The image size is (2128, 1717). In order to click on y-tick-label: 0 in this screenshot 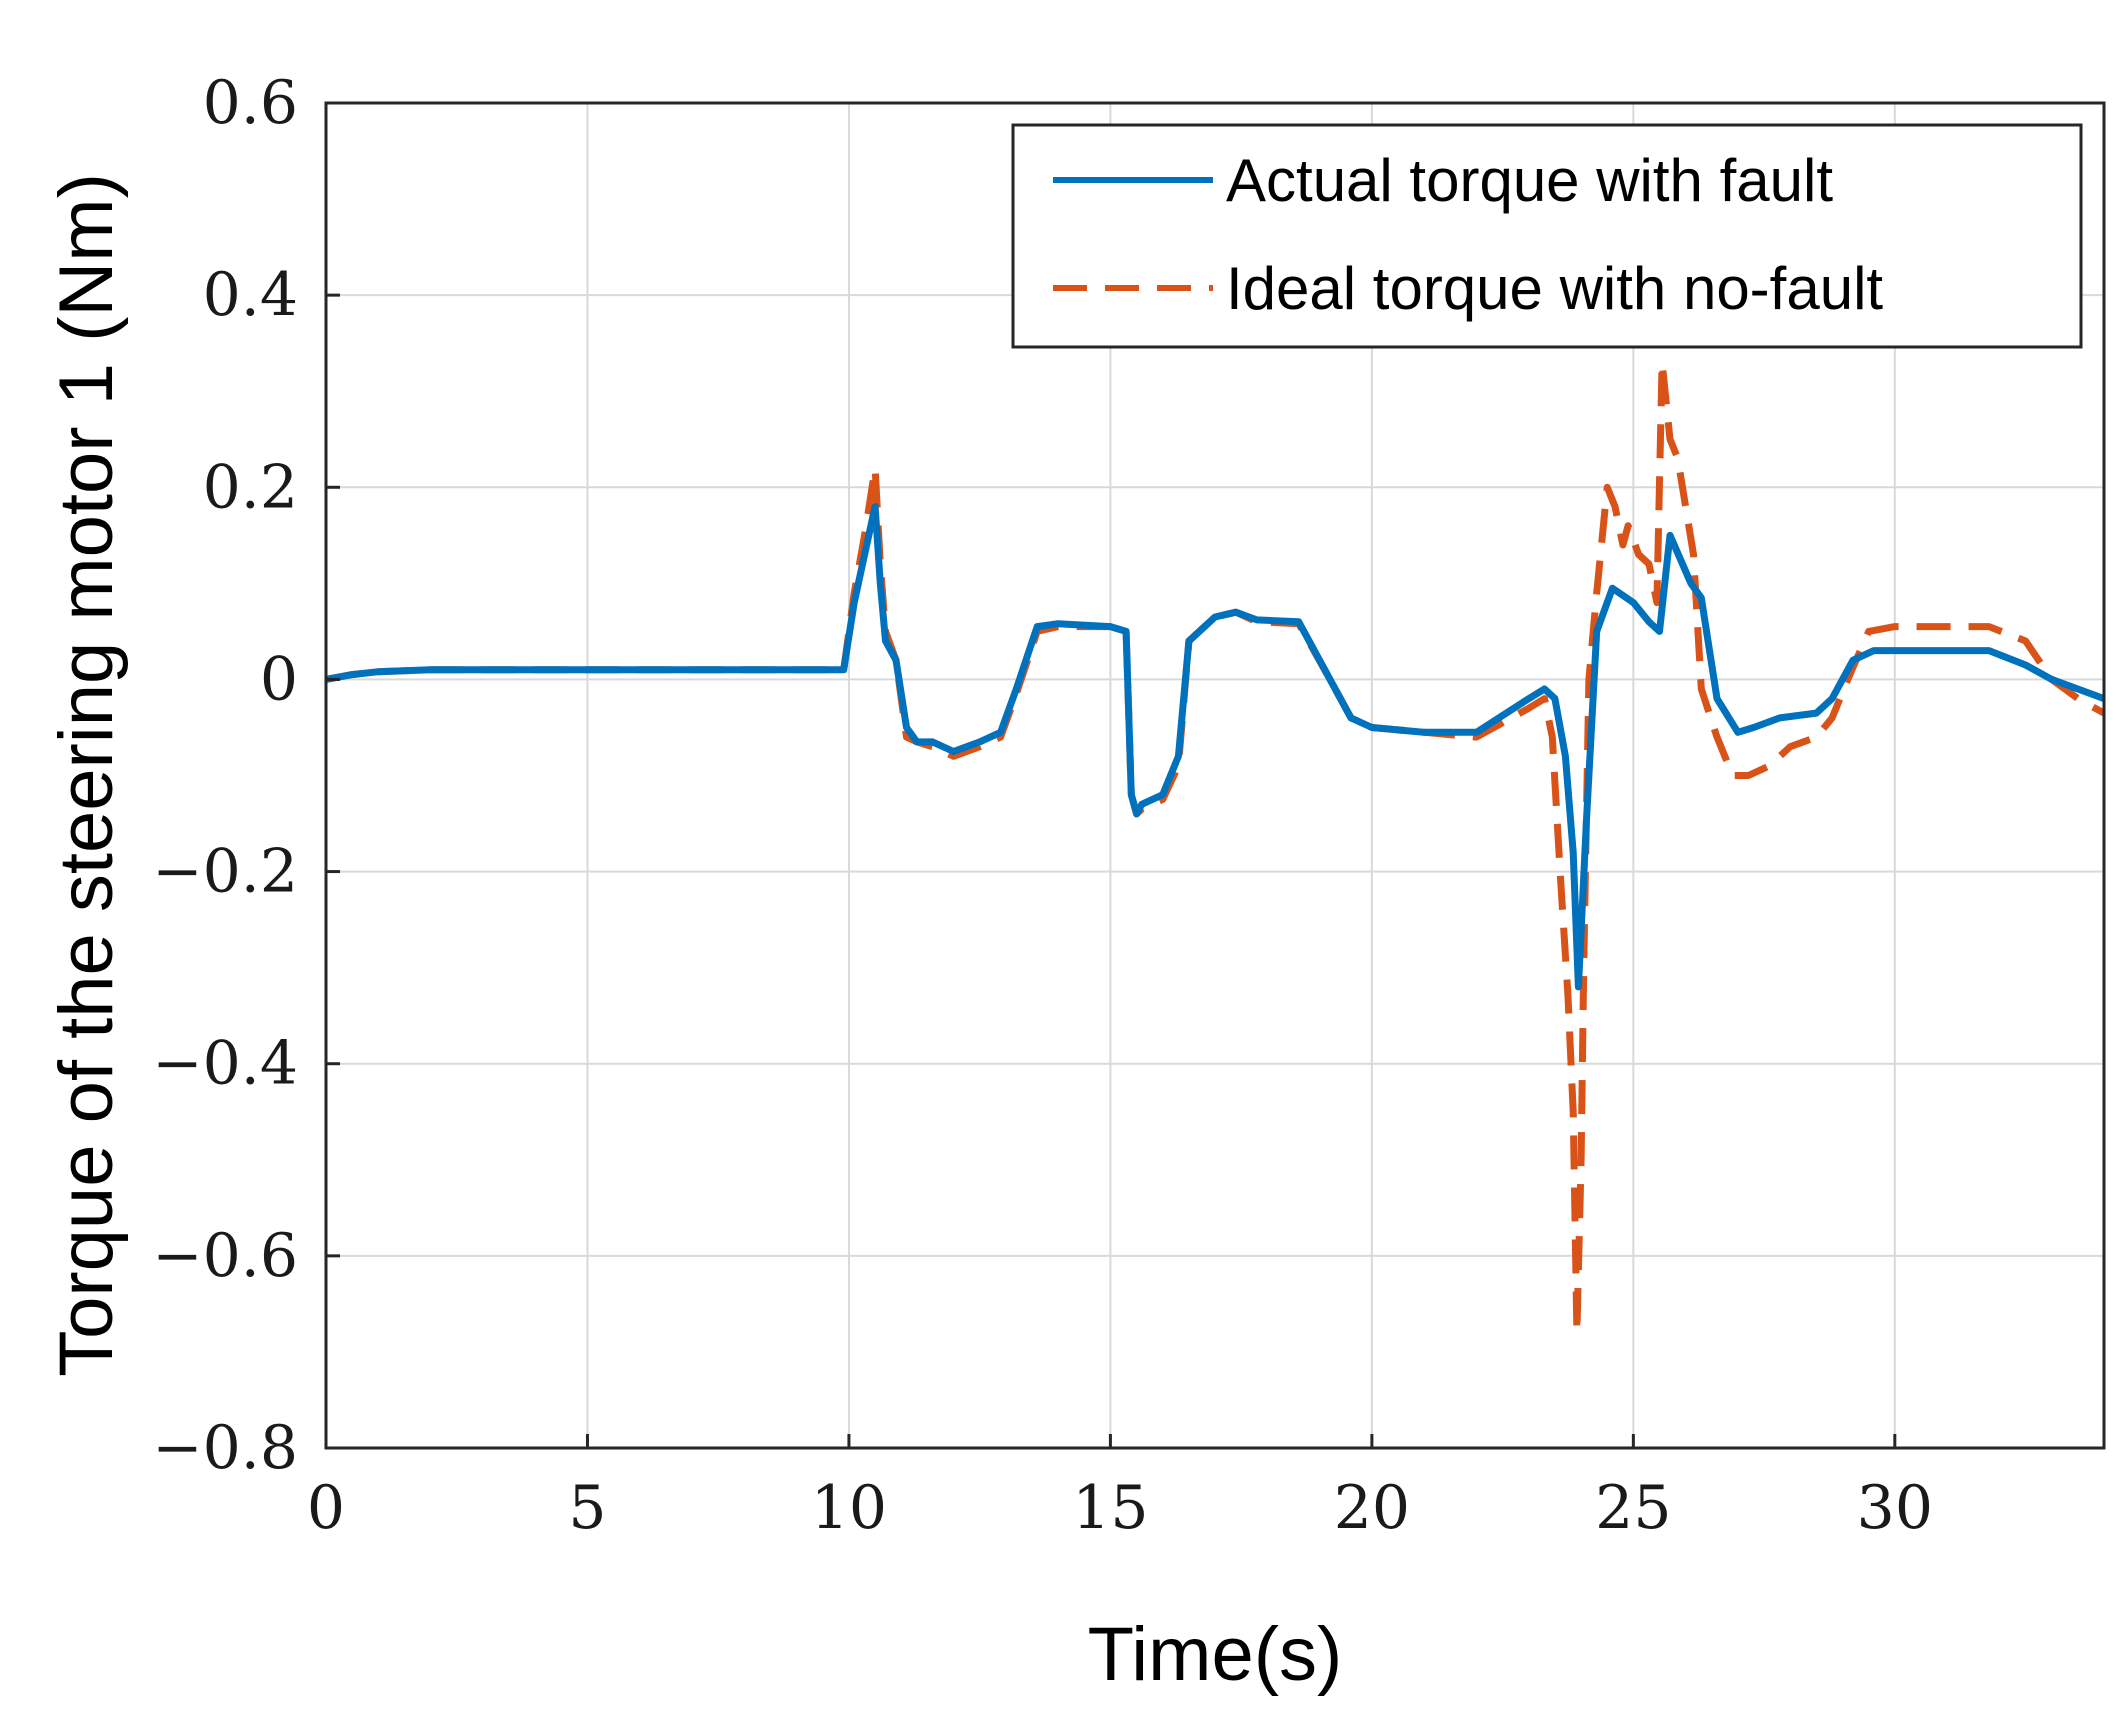, I will do `click(279, 679)`.